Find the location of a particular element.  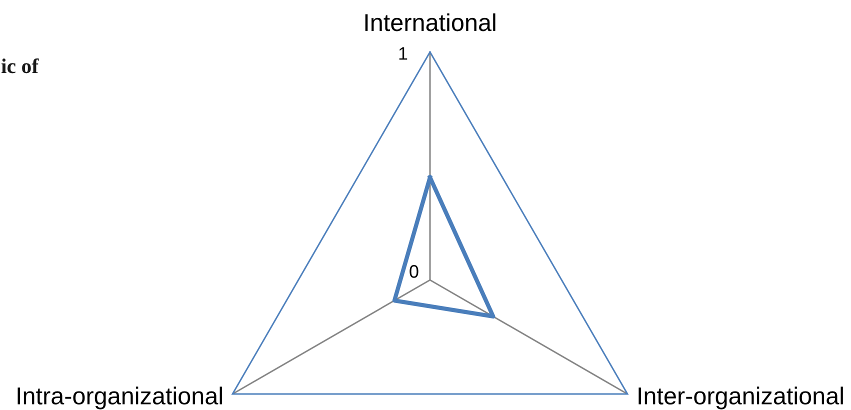

y-tick-label: 0 is located at coordinates (414, 271).